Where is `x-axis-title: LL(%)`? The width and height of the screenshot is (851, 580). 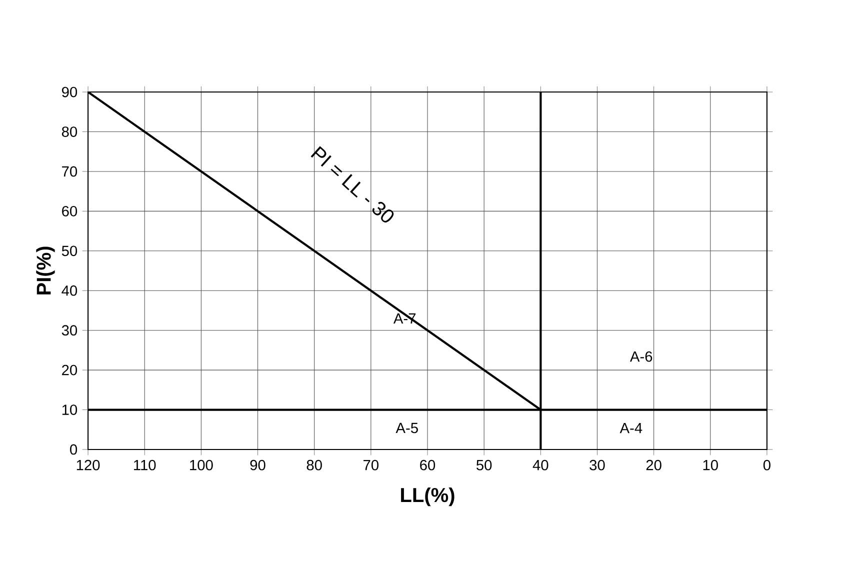 x-axis-title: LL(%) is located at coordinates (427, 496).